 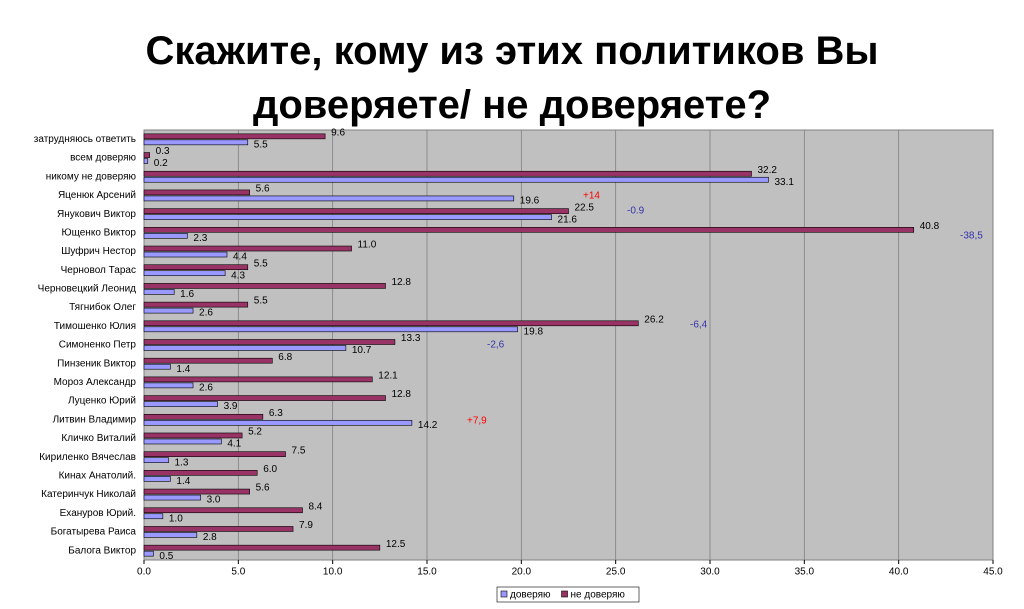 What do you see at coordinates (98, 513) in the screenshot?
I see `y-tick-label: Ехануров Юрий.` at bounding box center [98, 513].